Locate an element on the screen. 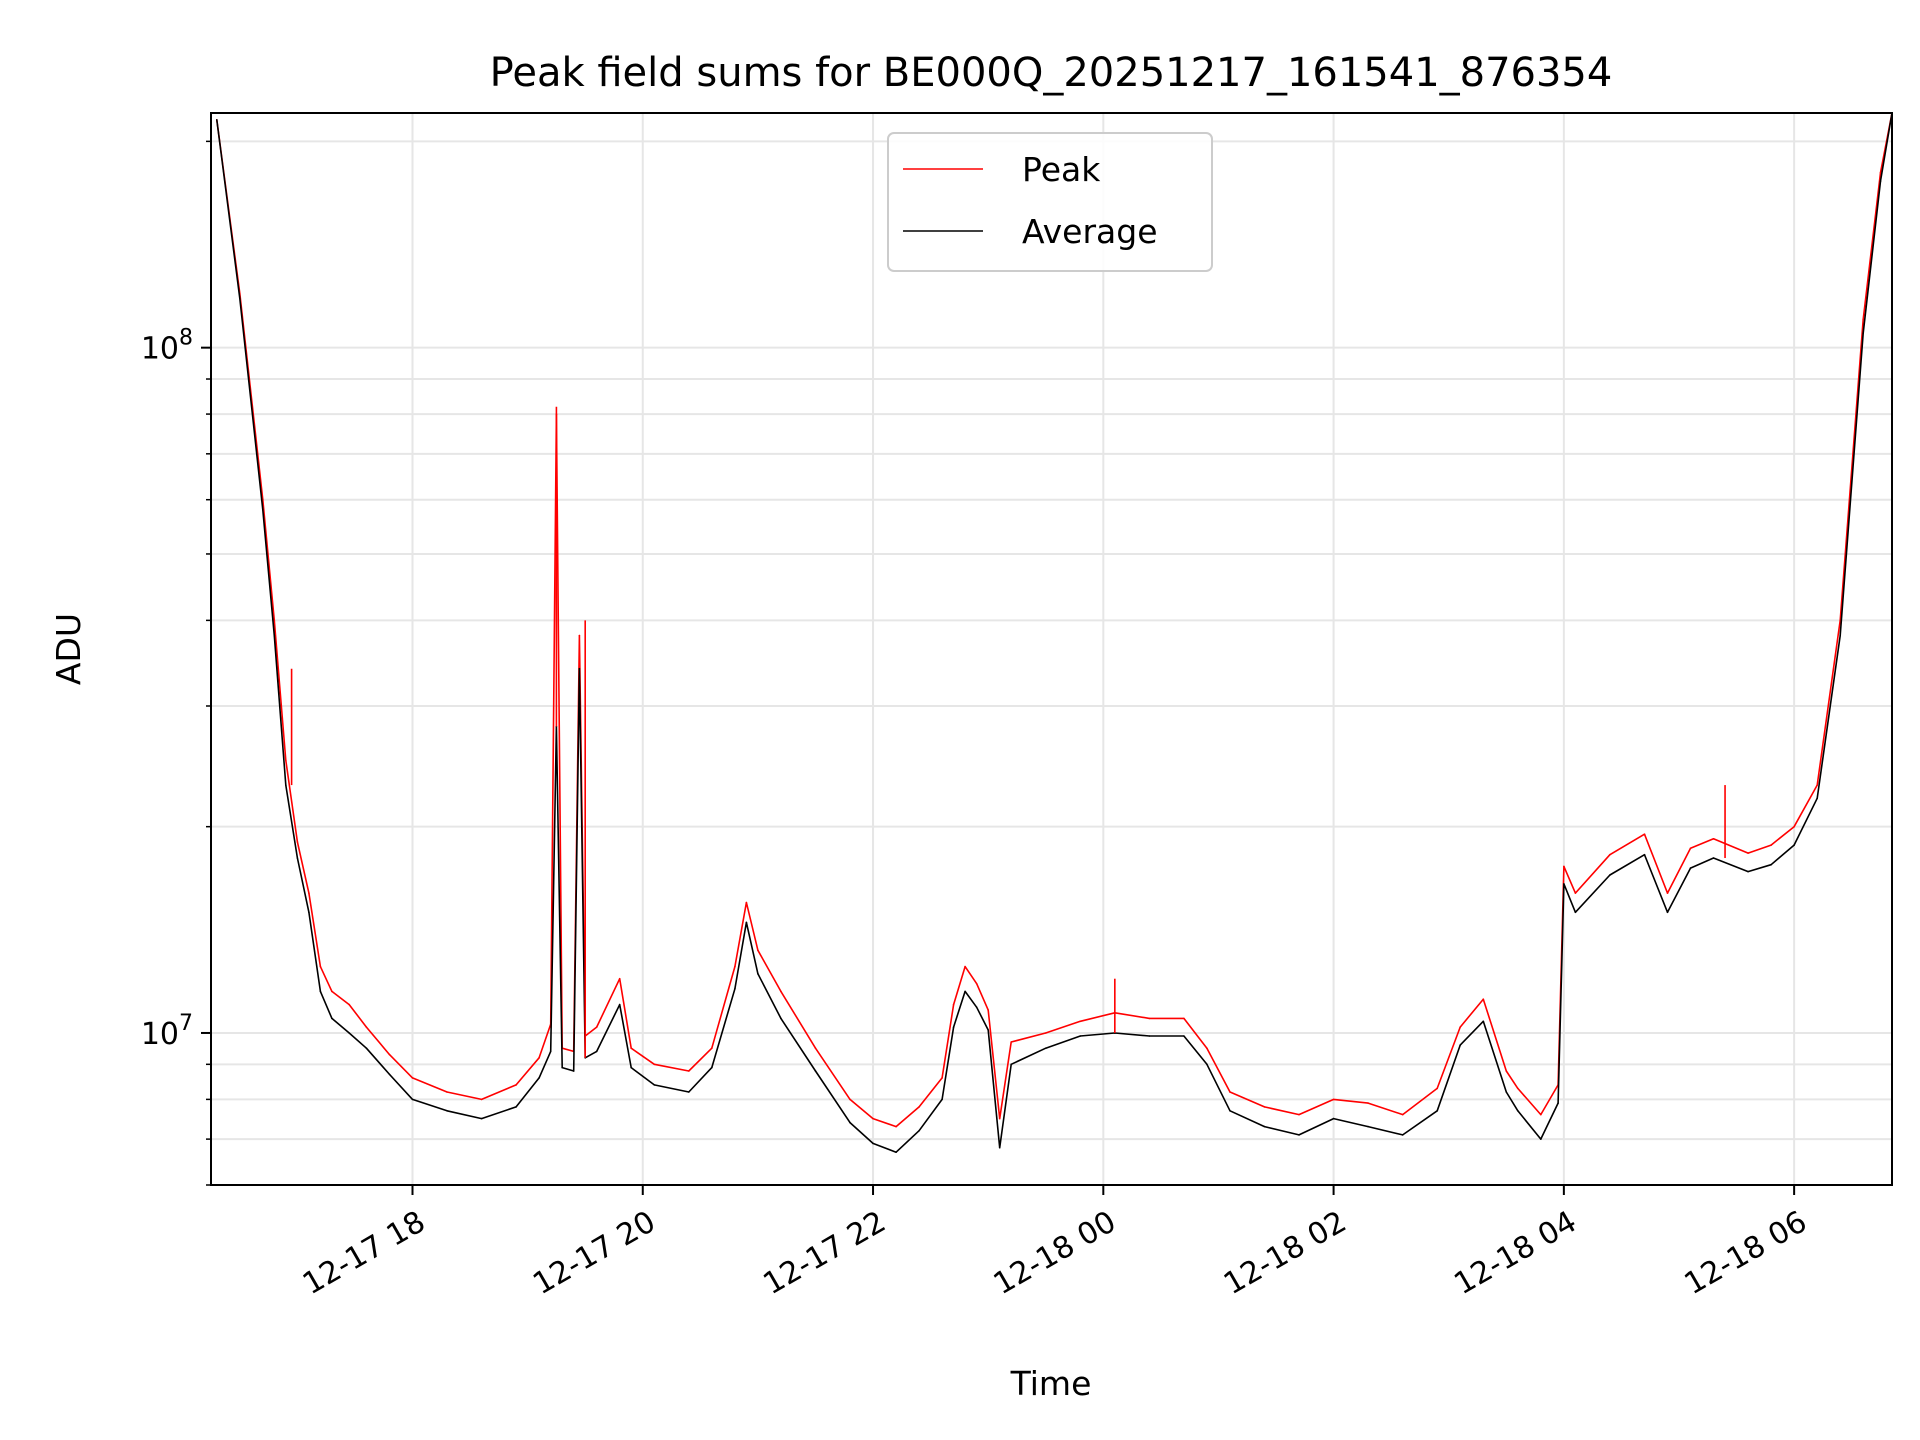 The height and width of the screenshot is (1440, 1920). legend-peak-label: Peak is located at coordinates (1061, 169).